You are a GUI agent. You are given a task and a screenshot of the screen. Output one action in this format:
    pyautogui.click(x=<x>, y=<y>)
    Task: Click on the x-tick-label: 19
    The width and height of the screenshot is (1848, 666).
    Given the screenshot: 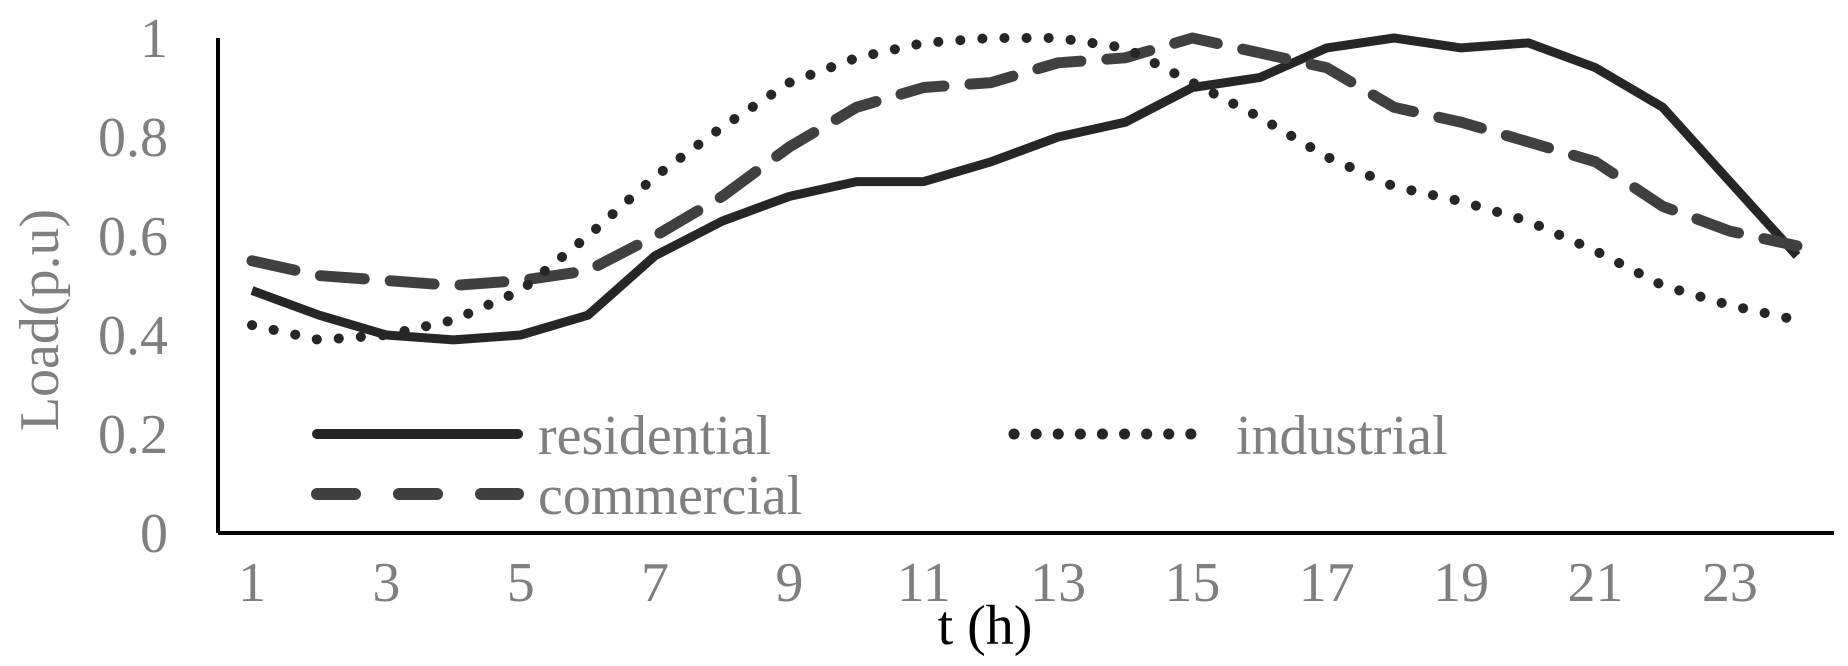 What is the action you would take?
    pyautogui.click(x=1461, y=583)
    